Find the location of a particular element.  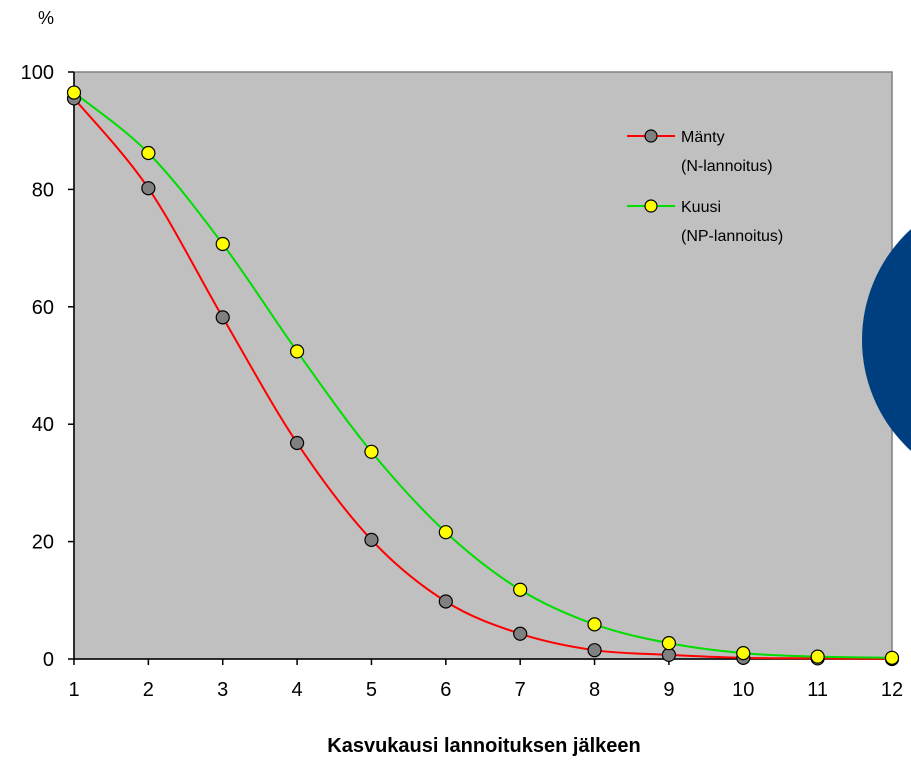

y-axis-label: % is located at coordinates (46, 18).